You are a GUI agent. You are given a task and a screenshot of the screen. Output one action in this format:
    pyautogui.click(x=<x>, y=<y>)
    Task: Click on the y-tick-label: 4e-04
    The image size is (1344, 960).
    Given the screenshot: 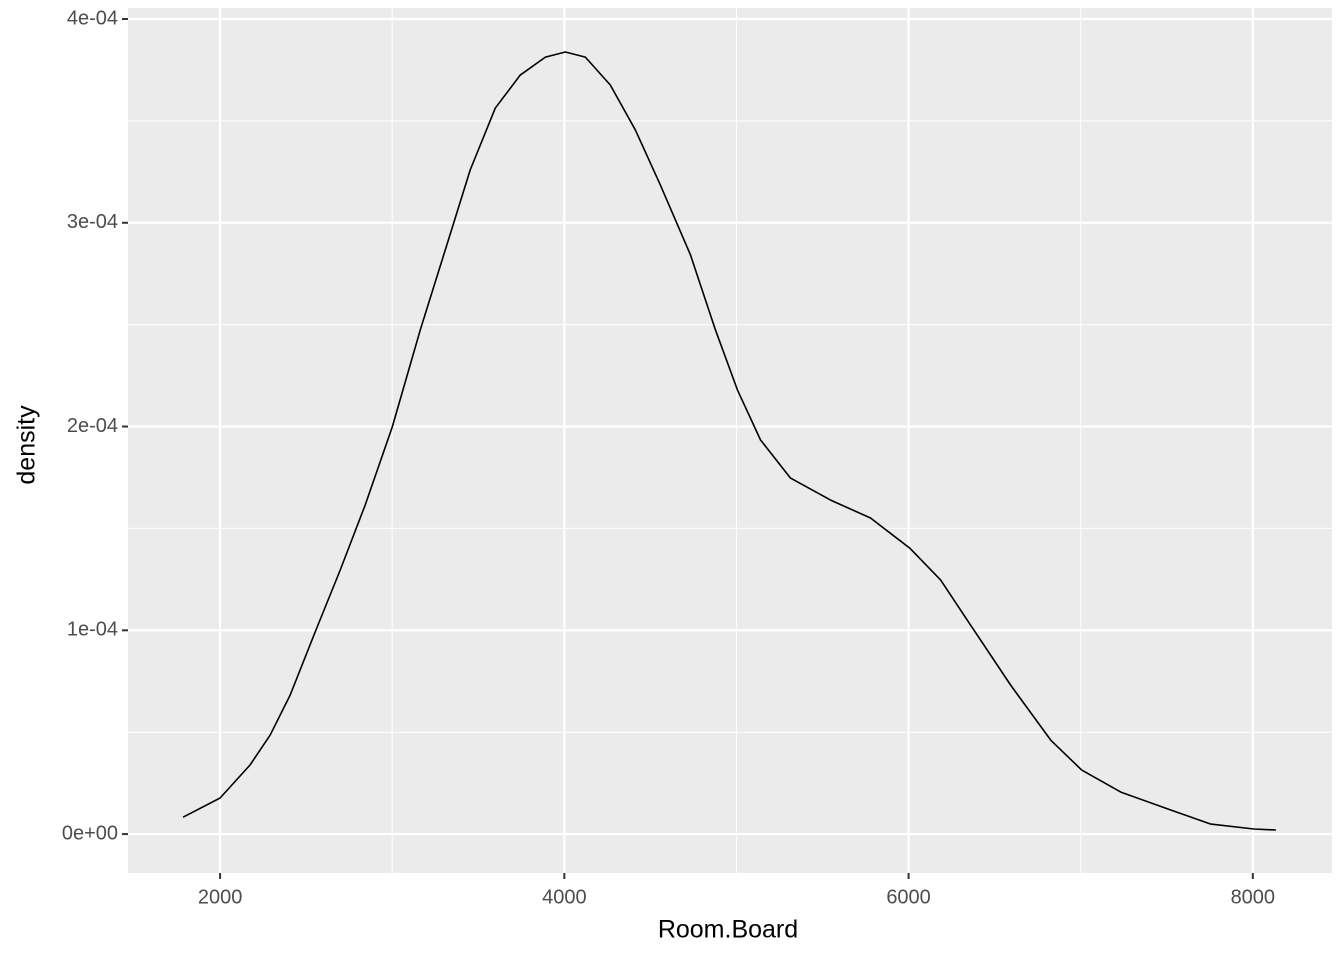 What is the action you would take?
    pyautogui.click(x=92, y=18)
    